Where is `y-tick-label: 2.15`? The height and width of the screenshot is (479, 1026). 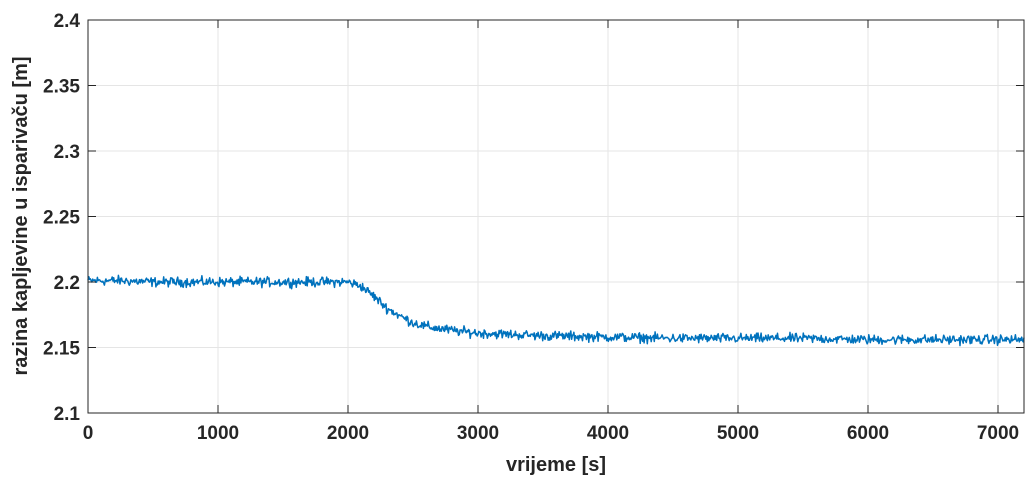
y-tick-label: 2.15 is located at coordinates (61, 349).